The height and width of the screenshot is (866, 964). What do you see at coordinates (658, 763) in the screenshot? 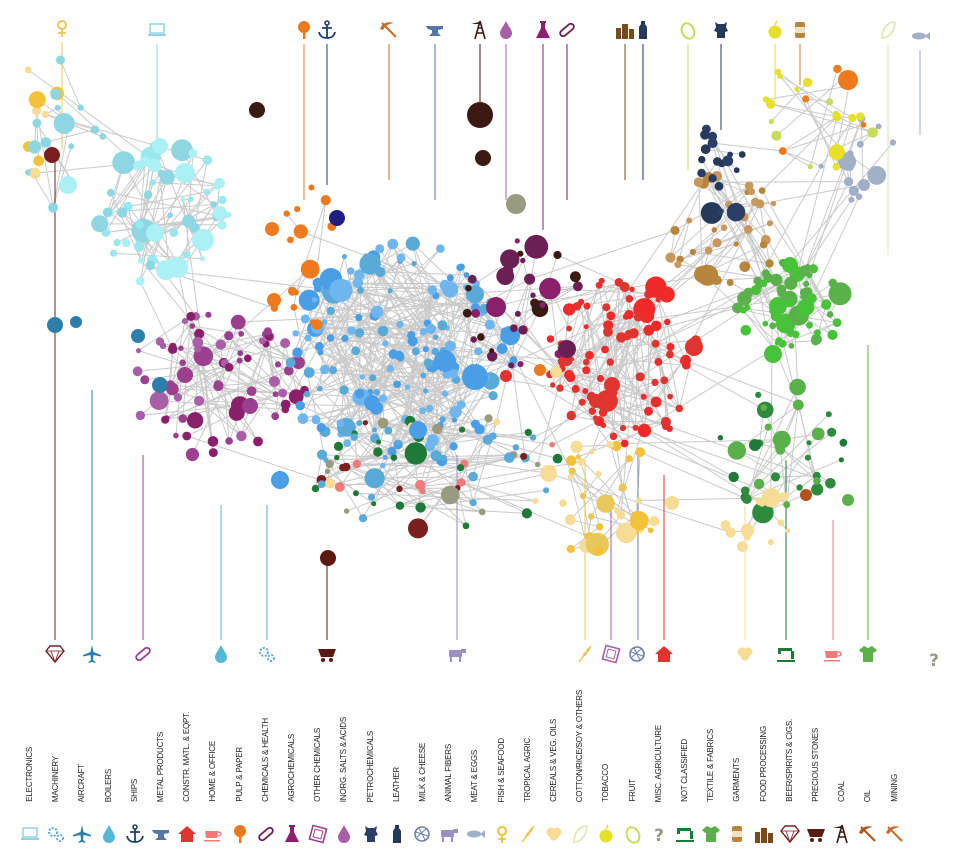
I see `legend-label-misc_agriculture: MISC. AGRICULTURE` at bounding box center [658, 763].